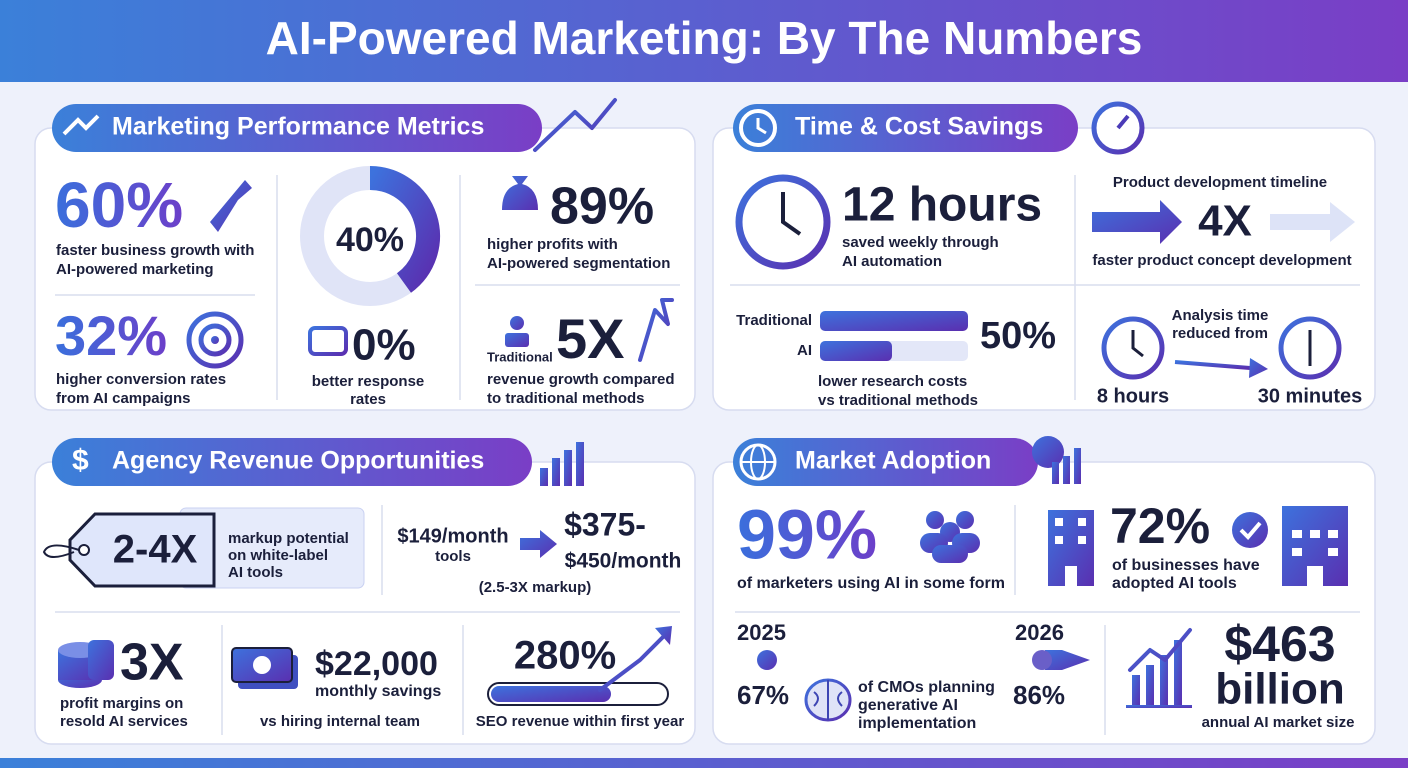 This screenshot has width=1408, height=768. Describe the element at coordinates (1225, 221) in the screenshot. I see `stat-value: 4X` at that location.